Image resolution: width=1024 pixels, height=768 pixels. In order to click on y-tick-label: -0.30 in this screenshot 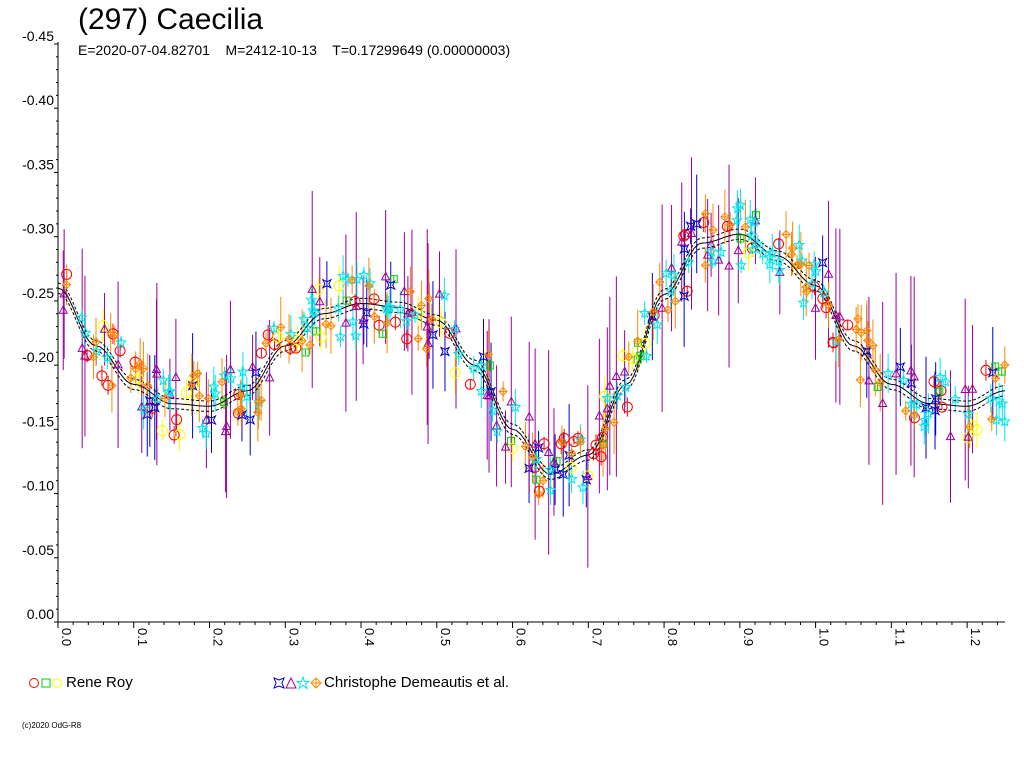, I will do `click(38, 229)`.